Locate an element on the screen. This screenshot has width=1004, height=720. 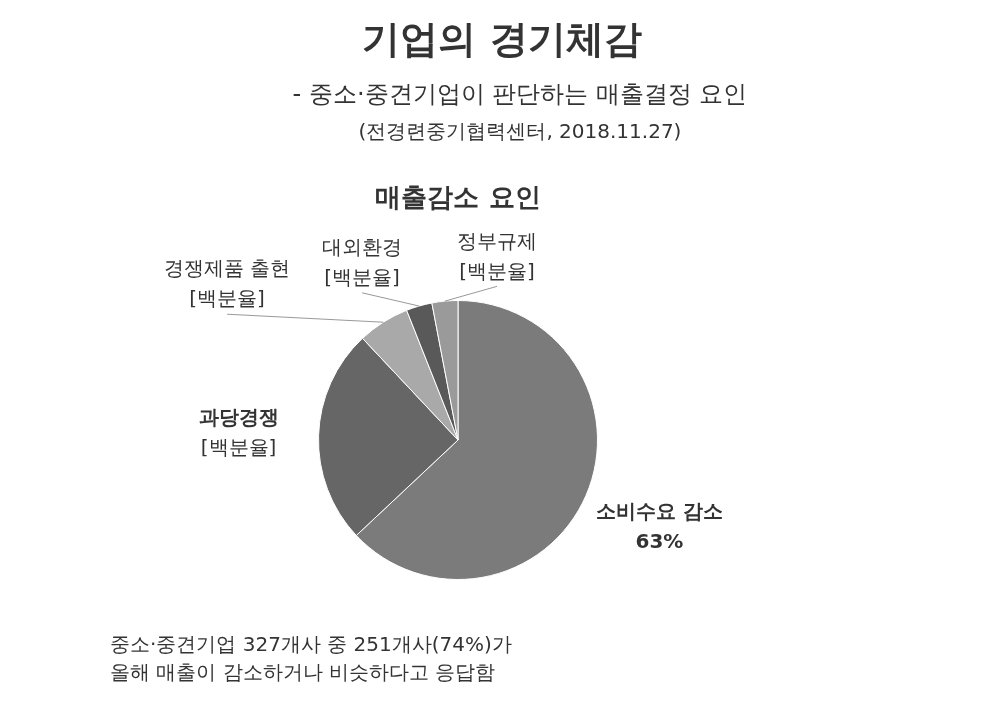
slice-label: 경쟁제품 출현 is located at coordinates (227, 268).